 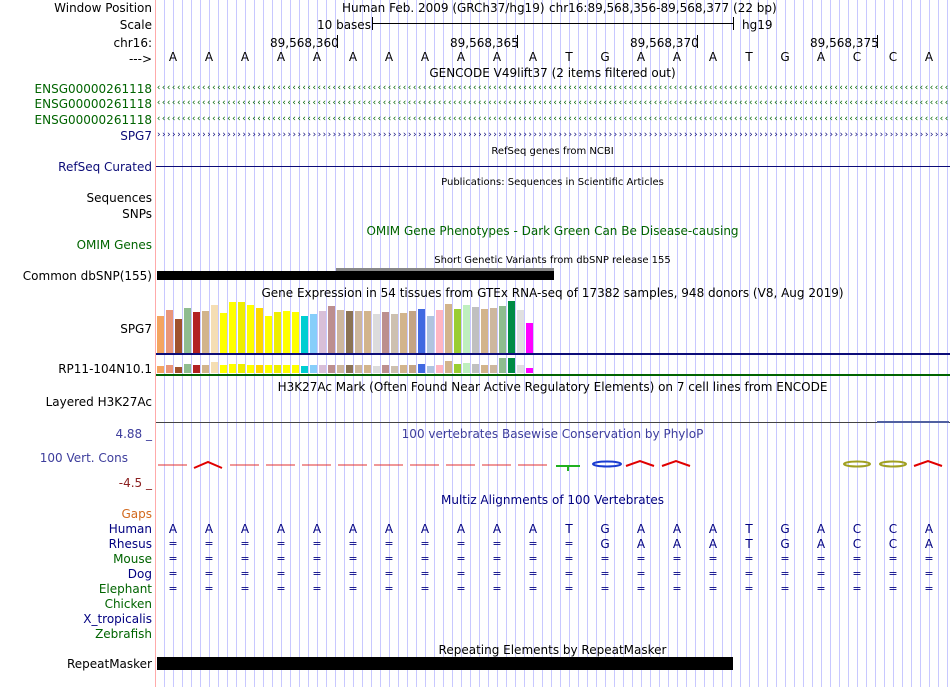 I want to click on repeatmasker-label: RepeatMasker, so click(x=109, y=664).